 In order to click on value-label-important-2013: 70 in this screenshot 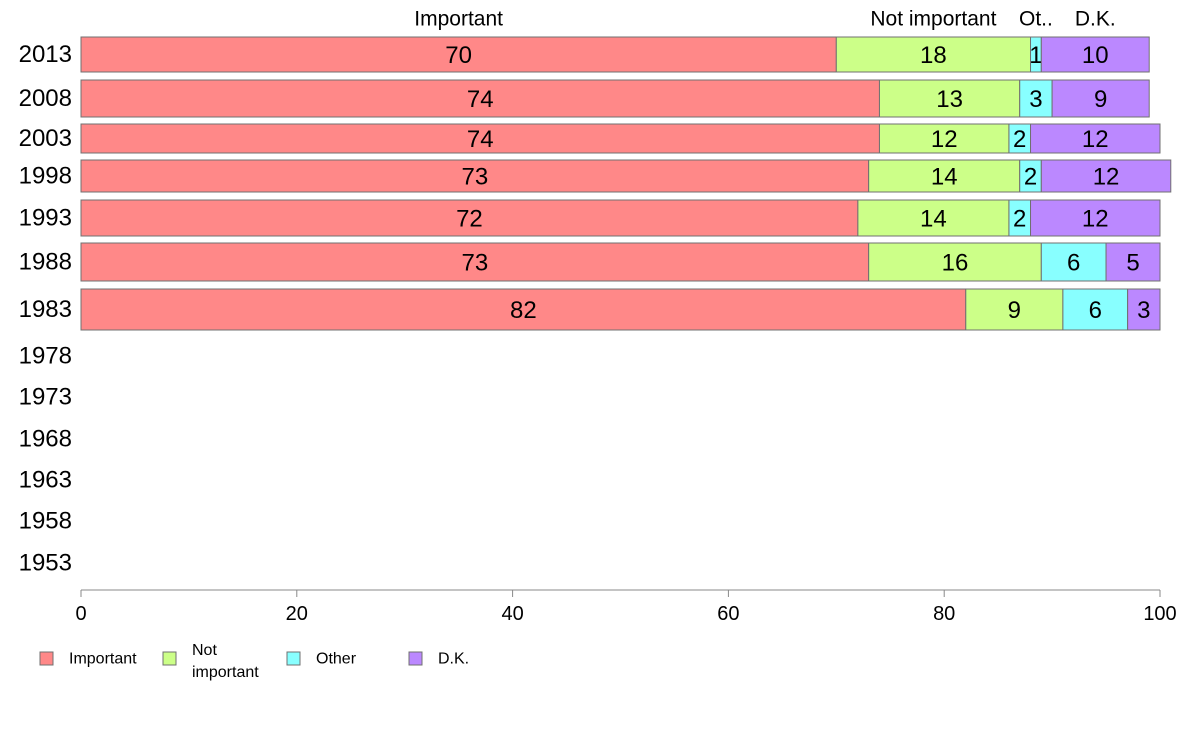, I will do `click(458, 55)`.